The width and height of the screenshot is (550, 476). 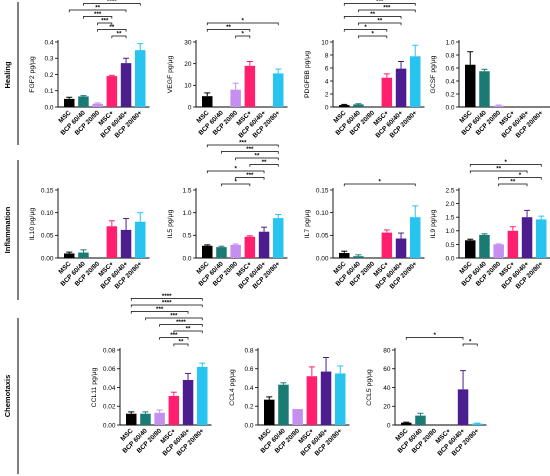 What do you see at coordinates (32, 224) in the screenshot?
I see `y-axis-label: IL10 pg/μg` at bounding box center [32, 224].